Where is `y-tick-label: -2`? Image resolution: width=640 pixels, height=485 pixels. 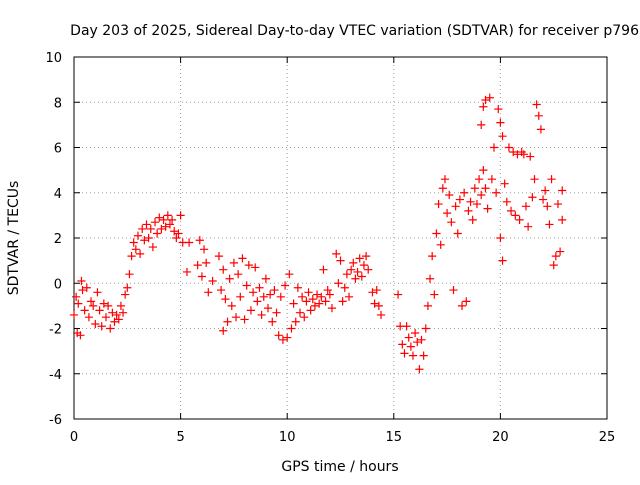 y-tick-label: -2 is located at coordinates (55, 330).